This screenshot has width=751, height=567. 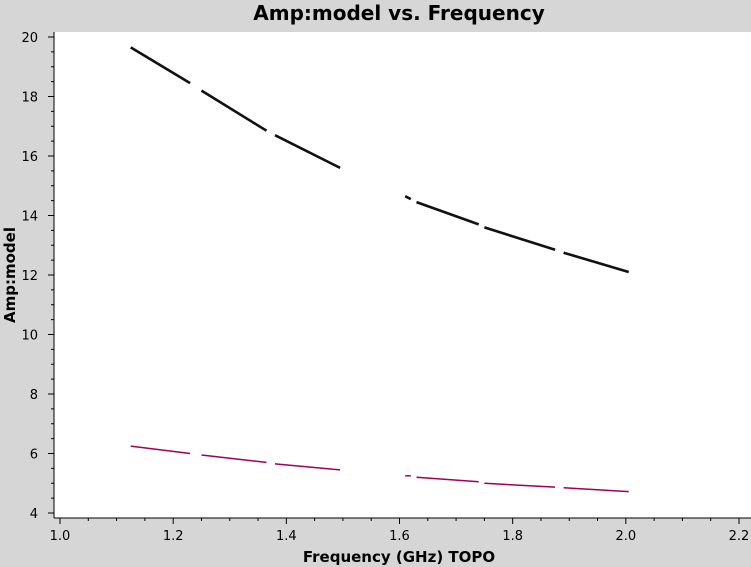 What do you see at coordinates (739, 536) in the screenshot?
I see `x-tick-label: 2.2` at bounding box center [739, 536].